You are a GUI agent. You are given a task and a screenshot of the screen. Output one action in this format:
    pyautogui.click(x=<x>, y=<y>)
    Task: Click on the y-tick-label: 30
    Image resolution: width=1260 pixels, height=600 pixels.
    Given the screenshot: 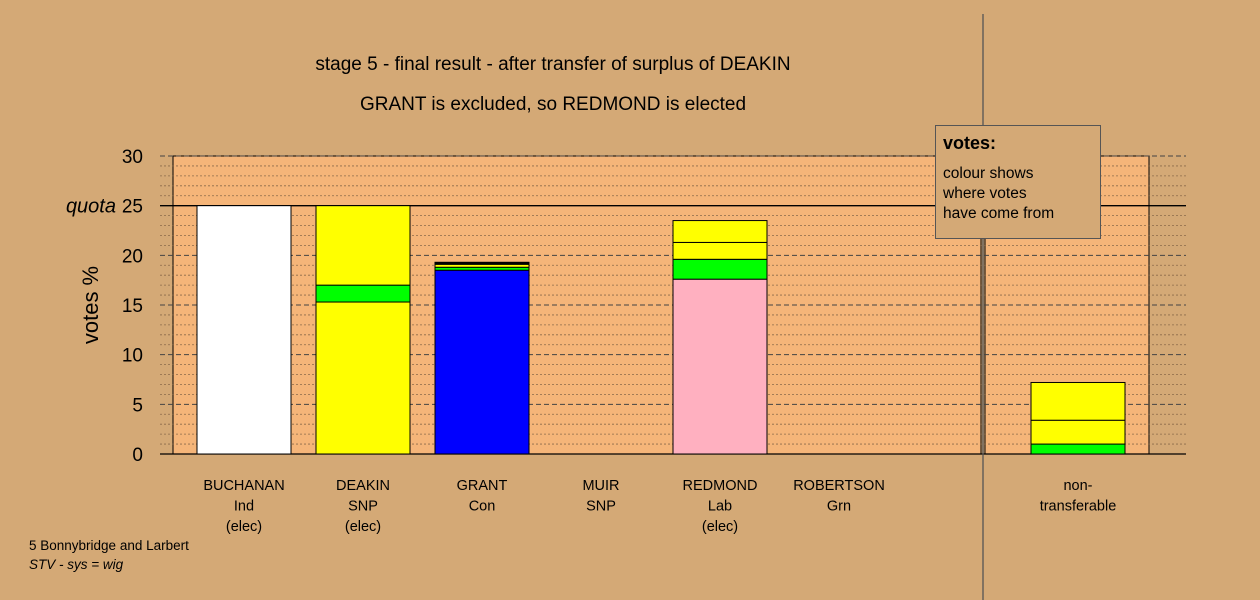 What is the action you would take?
    pyautogui.click(x=132, y=157)
    